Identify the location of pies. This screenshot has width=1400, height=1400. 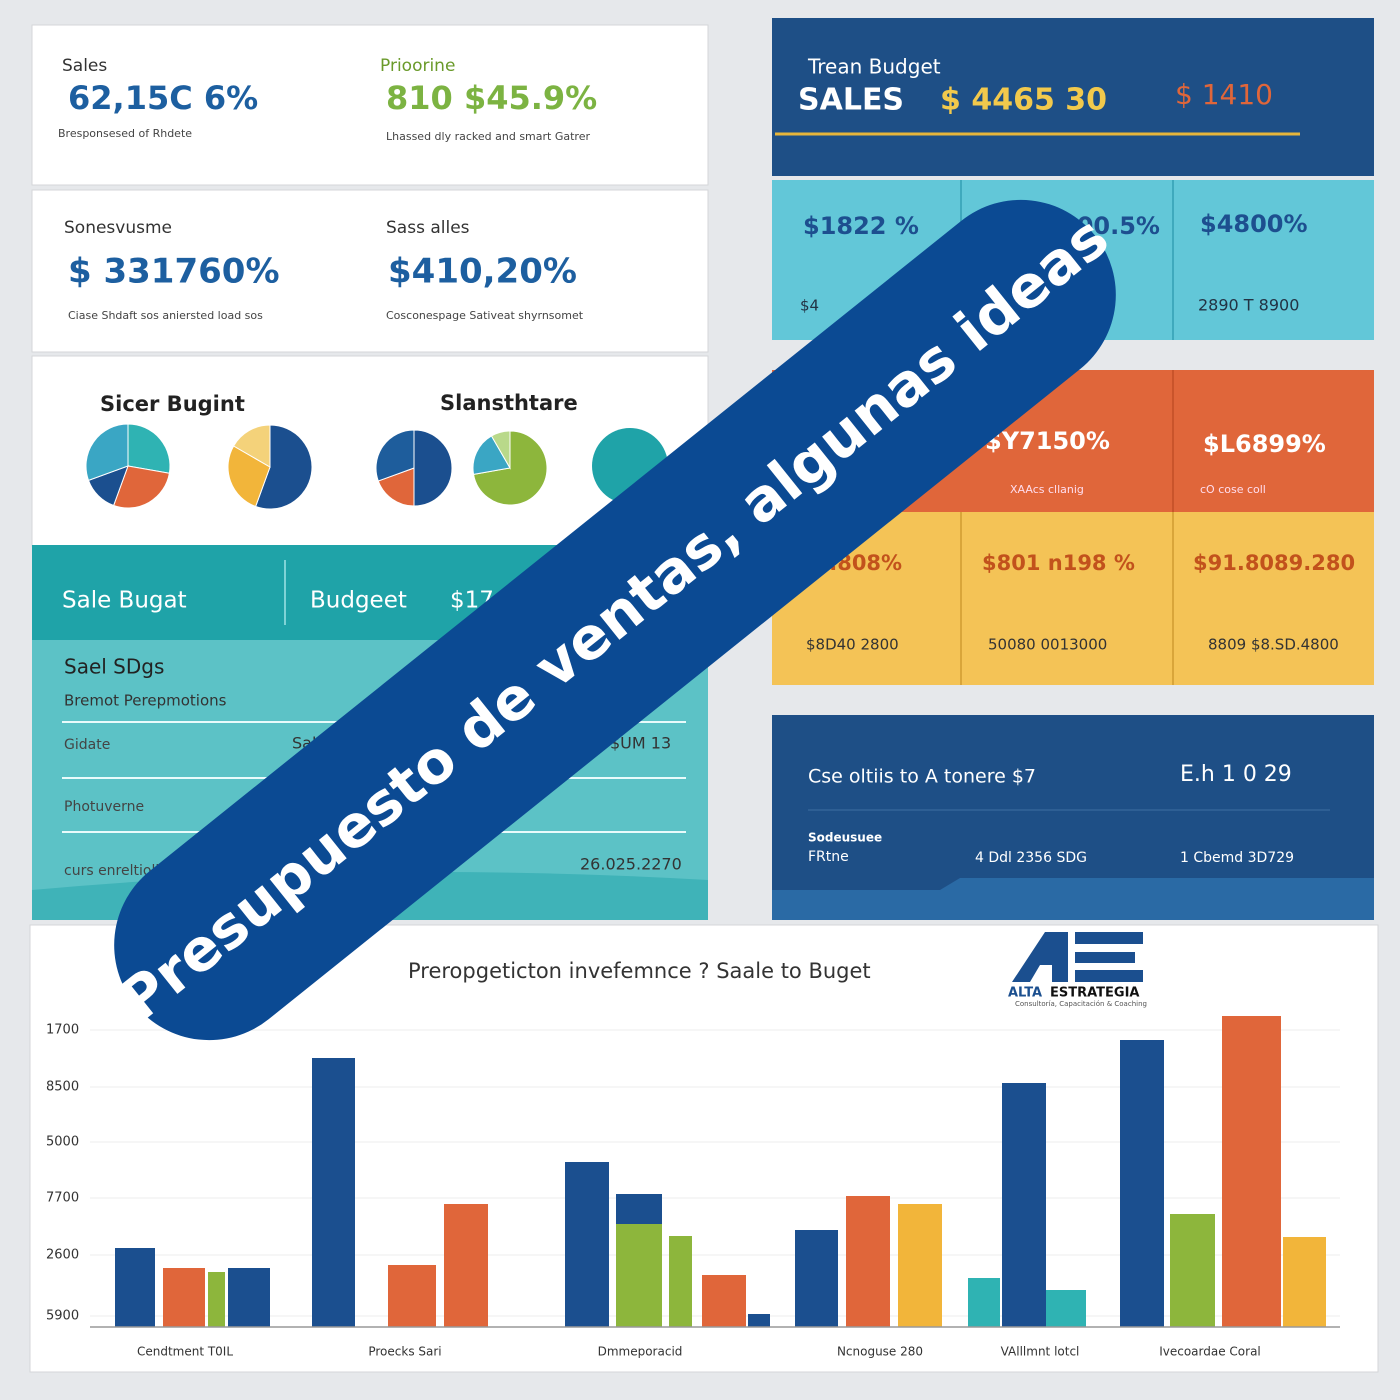
(376, 466).